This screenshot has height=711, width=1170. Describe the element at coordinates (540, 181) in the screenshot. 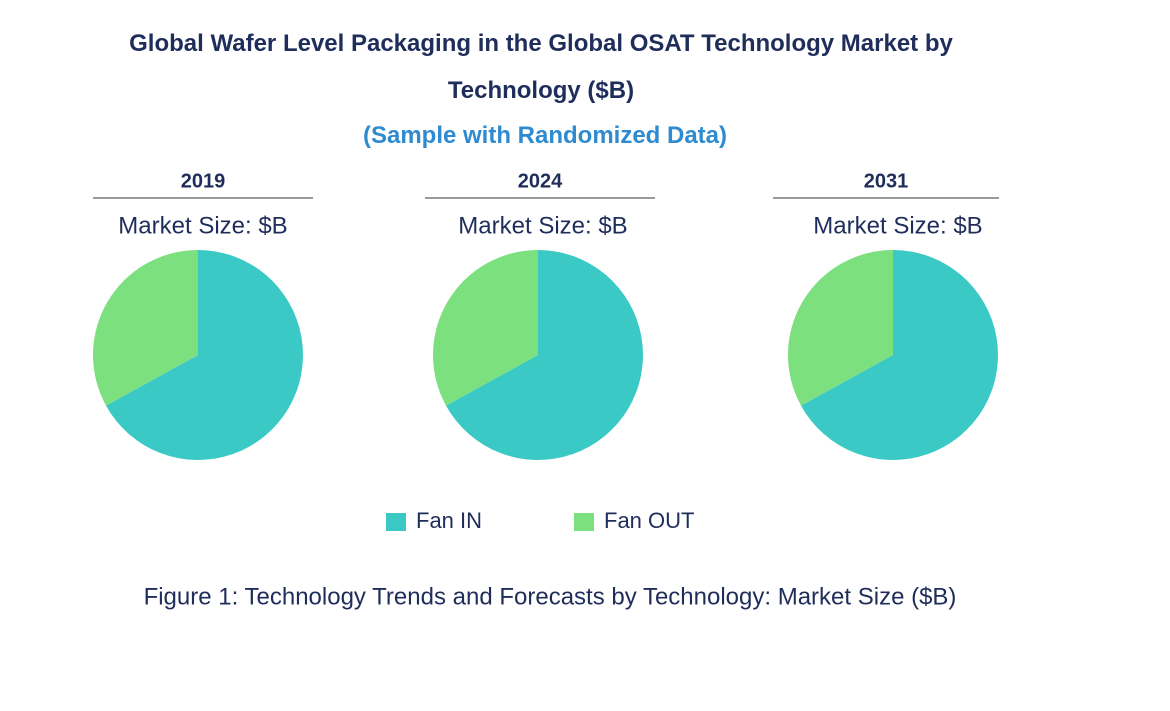

I see `pie-title: 2024` at that location.